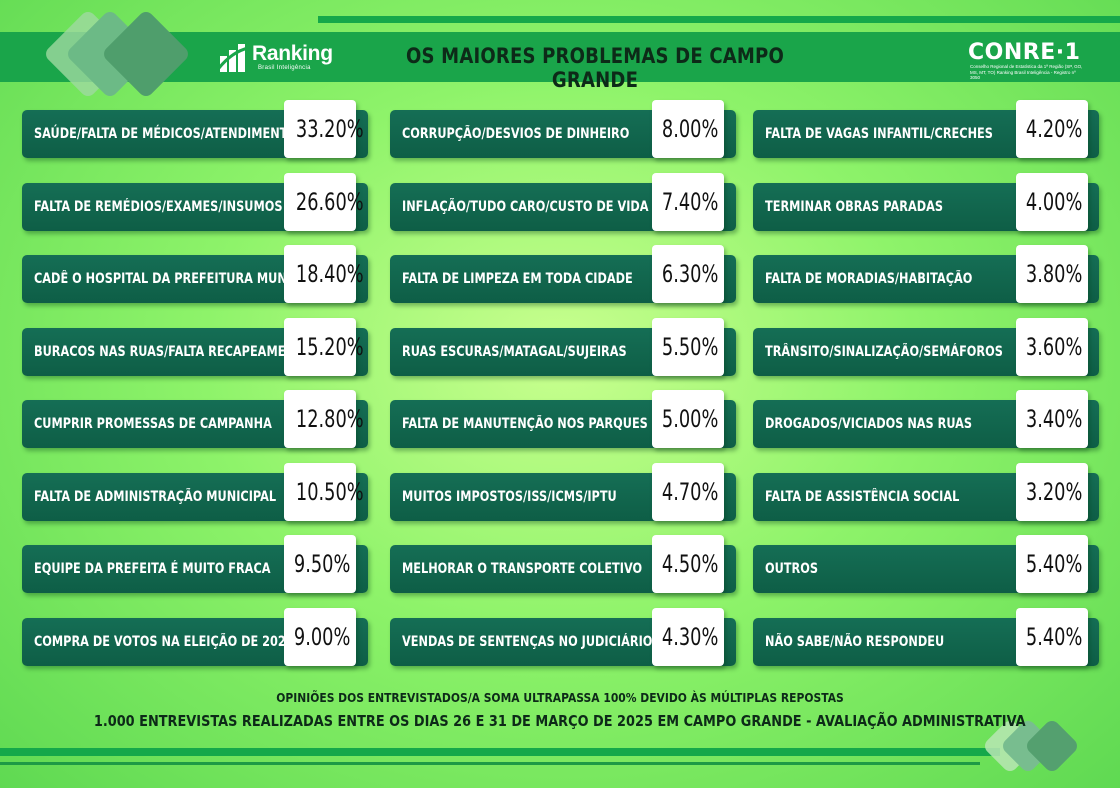 The width and height of the screenshot is (1120, 788). Describe the element at coordinates (155, 497) in the screenshot. I see `problem-label: FALTA DE ADMINISTRAÇÃO MUNICIPAL` at that location.